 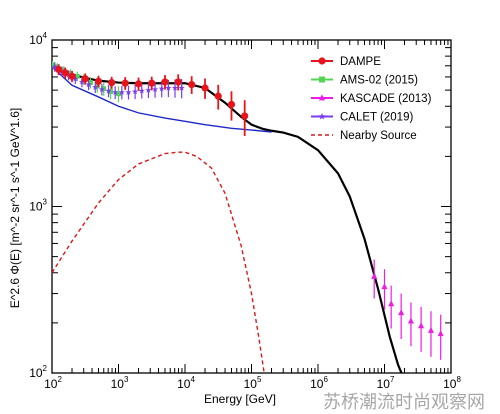 I want to click on series-kascade-2013, so click(x=407, y=309).